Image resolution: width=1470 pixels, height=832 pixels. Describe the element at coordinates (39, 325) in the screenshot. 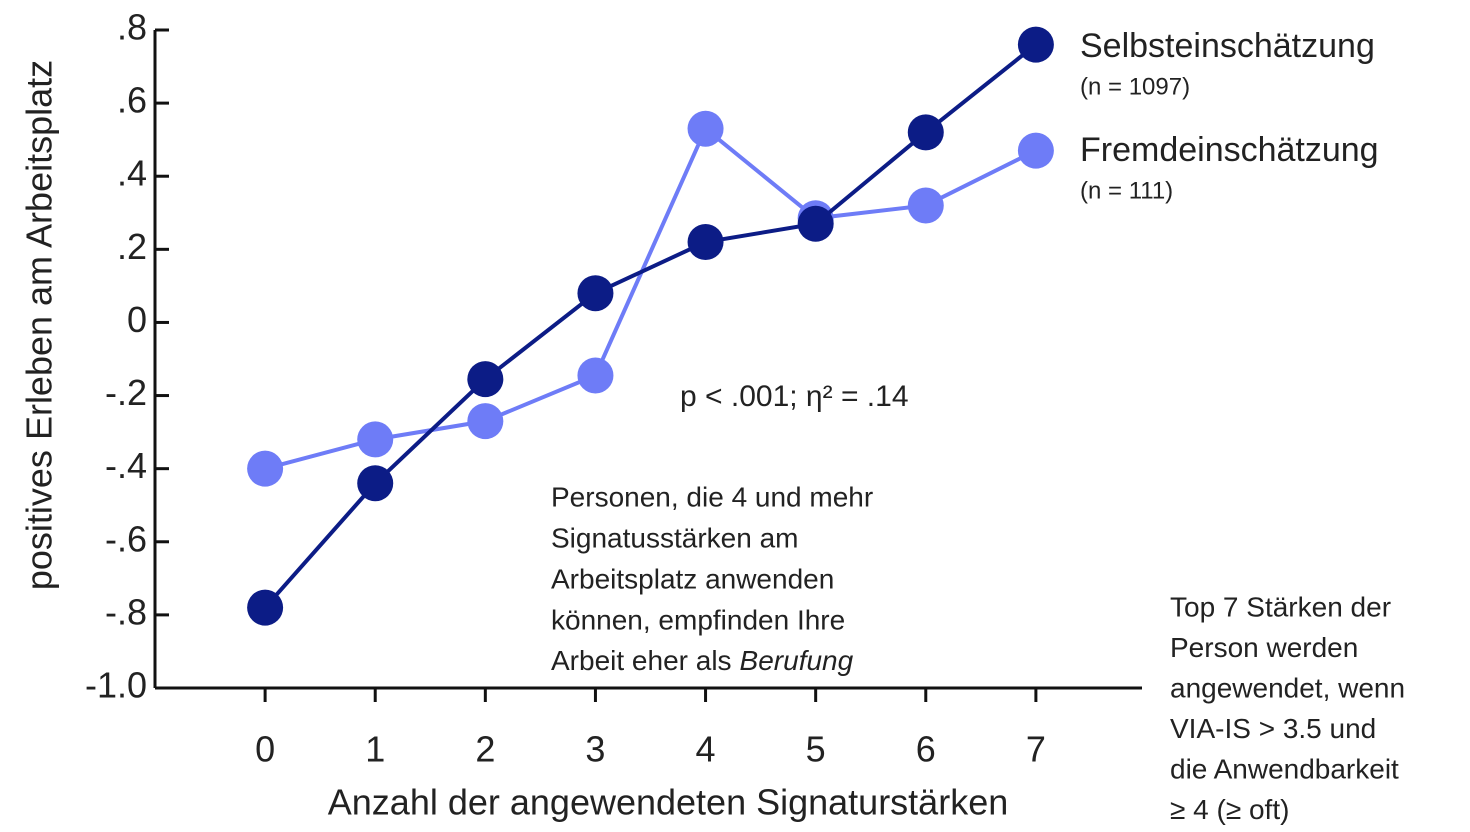

I see `y-axis-title: positives Erleben am Arbeitsplatz` at that location.